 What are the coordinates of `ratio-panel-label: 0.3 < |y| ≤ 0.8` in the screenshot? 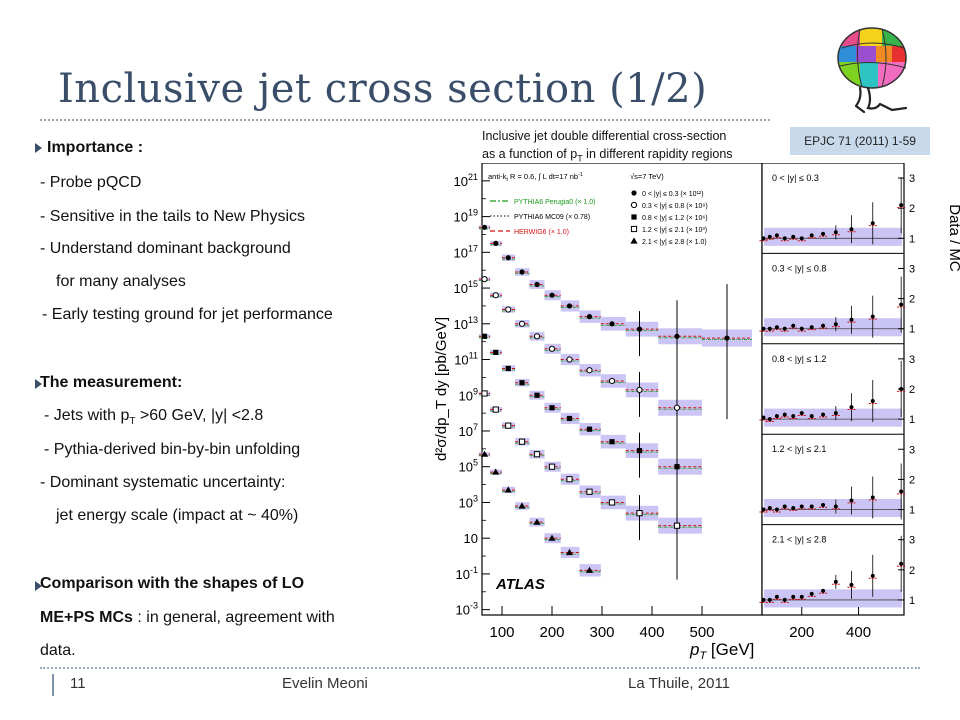 It's located at (799, 268).